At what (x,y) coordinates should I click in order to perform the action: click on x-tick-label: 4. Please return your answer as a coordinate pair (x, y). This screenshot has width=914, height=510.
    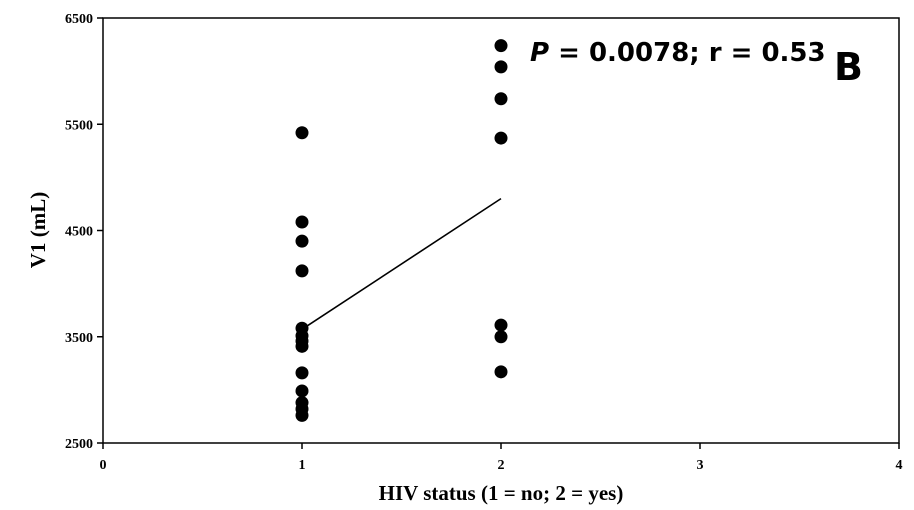
    Looking at the image, I should click on (899, 465).